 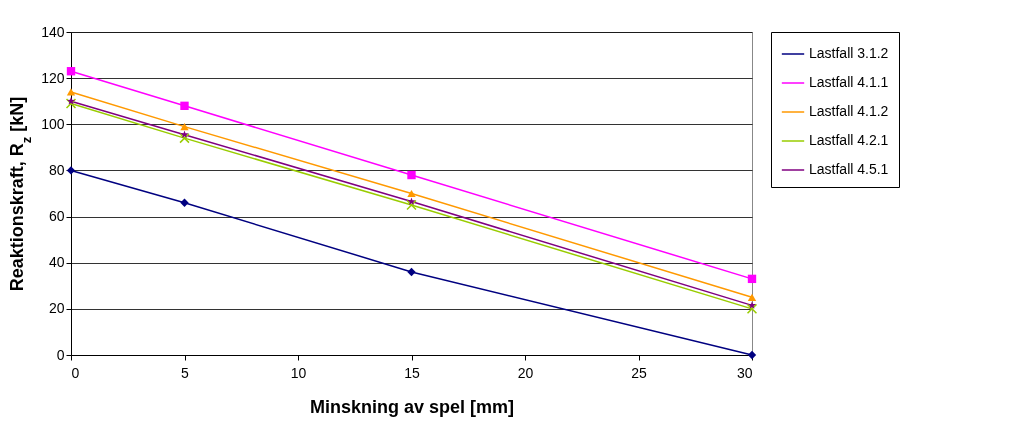 I want to click on y-tick-label: 100, so click(x=53, y=123).